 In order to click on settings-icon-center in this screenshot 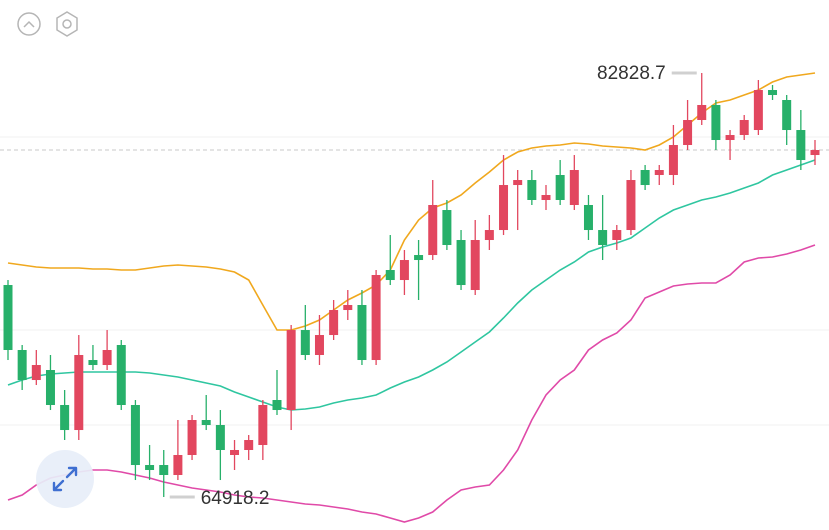, I will do `click(67, 24)`.